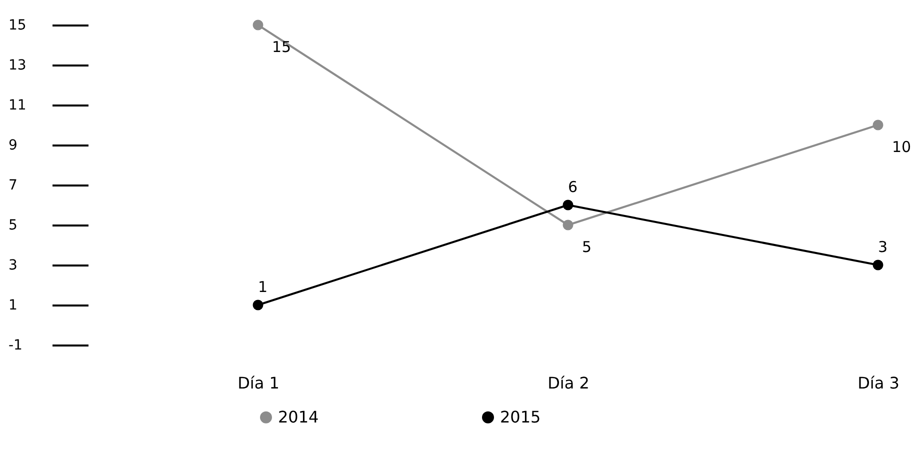 This screenshot has height=466, width=915. Describe the element at coordinates (573, 187) in the screenshot. I see `data-label: 6` at that location.